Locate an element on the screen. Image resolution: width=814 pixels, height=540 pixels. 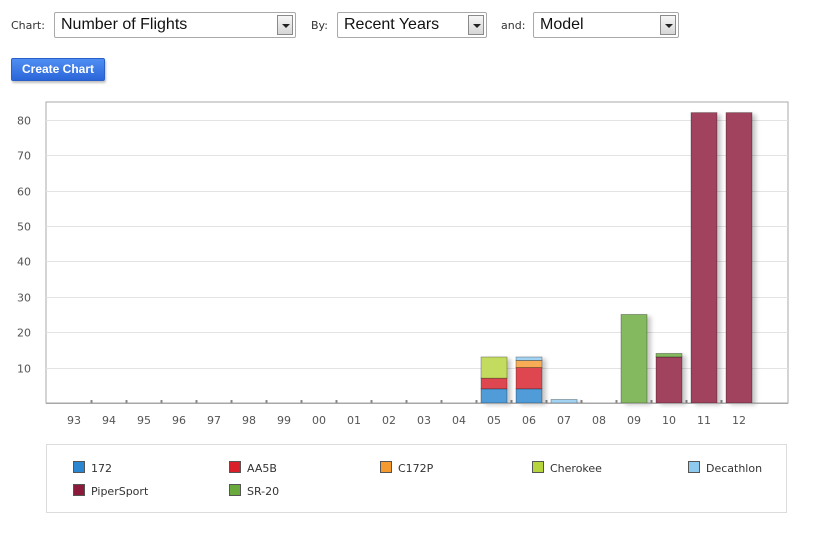
legend-item: PiperSport is located at coordinates (110, 491).